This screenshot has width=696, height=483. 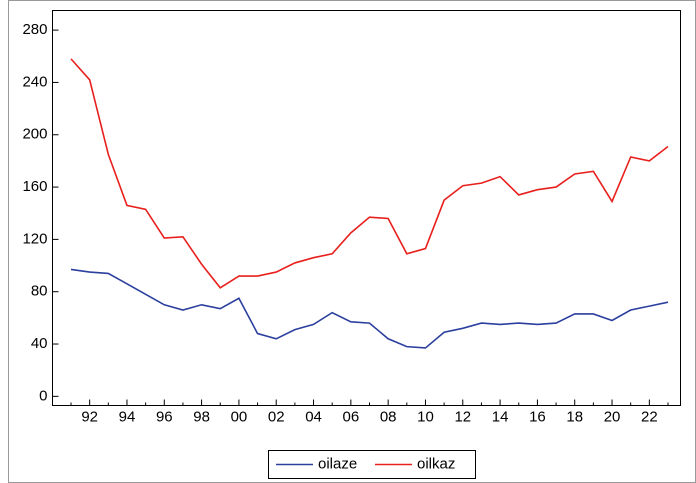 I want to click on x-tick-label: 16, so click(x=537, y=416).